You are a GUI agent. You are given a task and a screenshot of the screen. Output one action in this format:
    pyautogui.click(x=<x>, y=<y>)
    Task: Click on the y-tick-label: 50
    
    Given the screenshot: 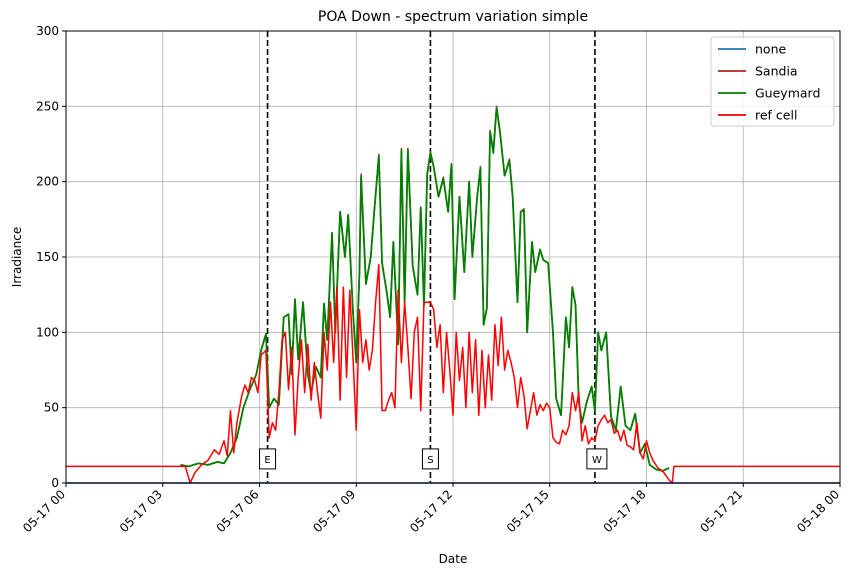 What is the action you would take?
    pyautogui.click(x=51, y=408)
    